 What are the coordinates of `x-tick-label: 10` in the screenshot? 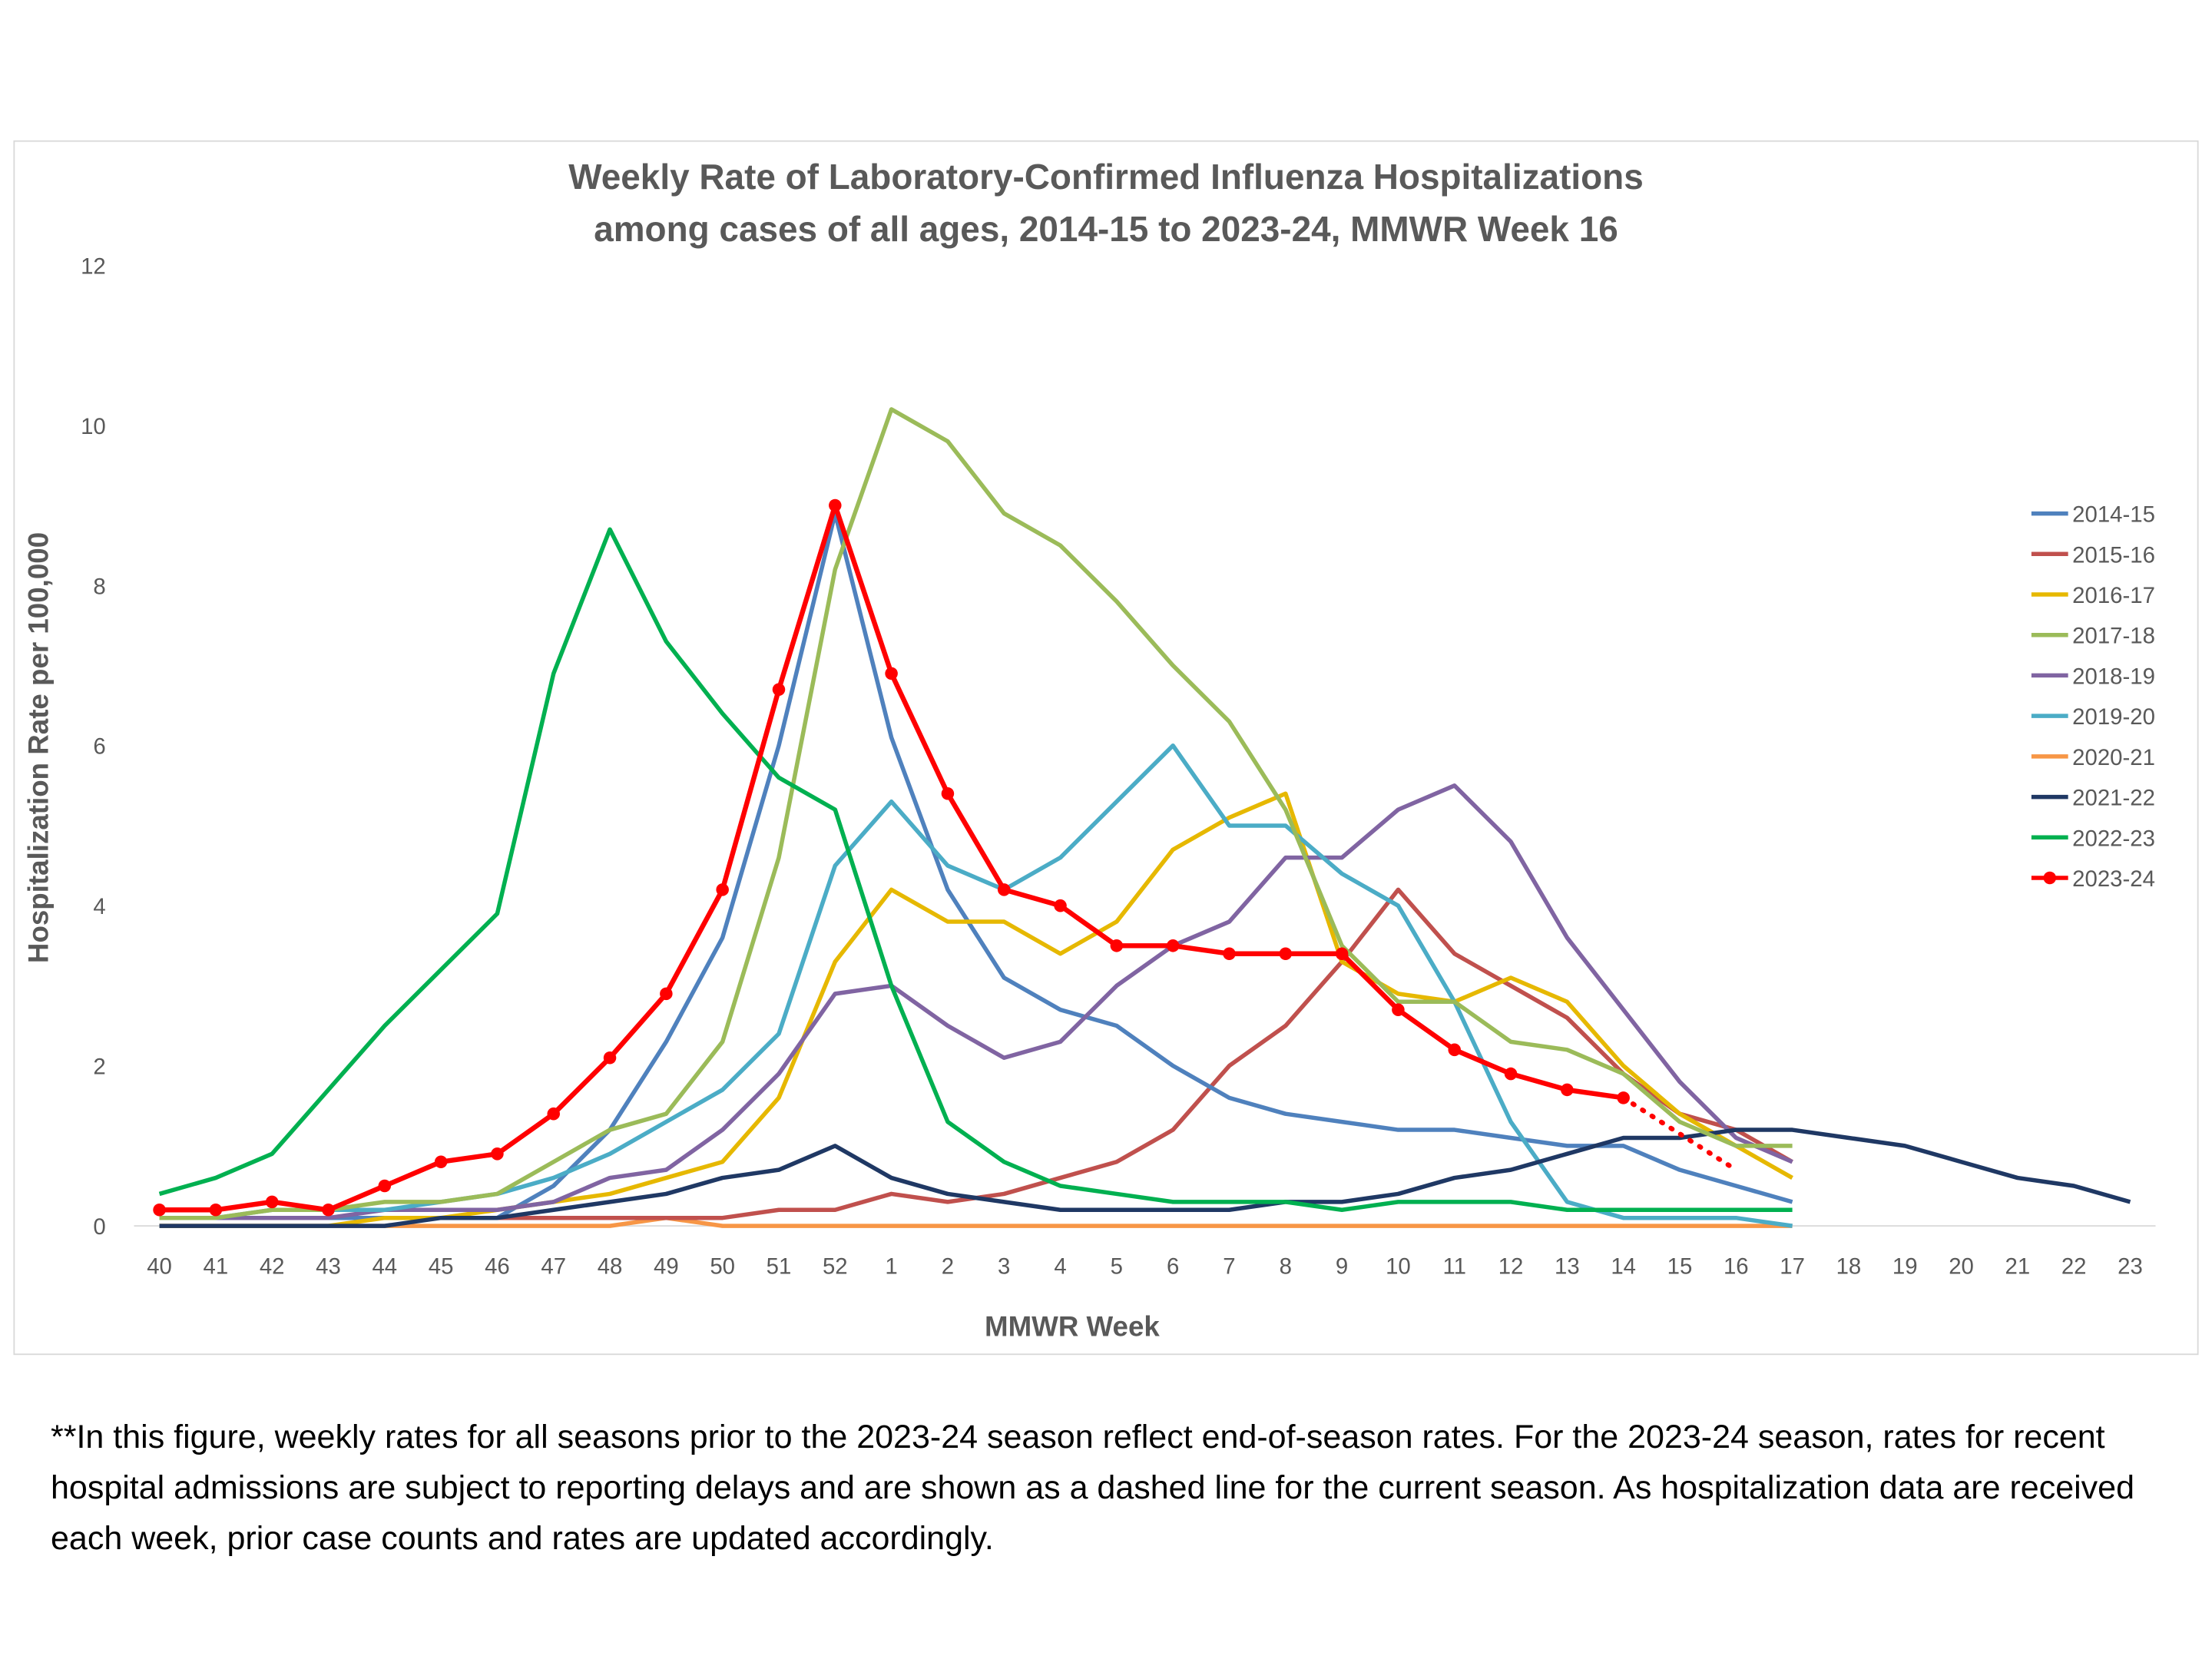 It's located at (1399, 1267).